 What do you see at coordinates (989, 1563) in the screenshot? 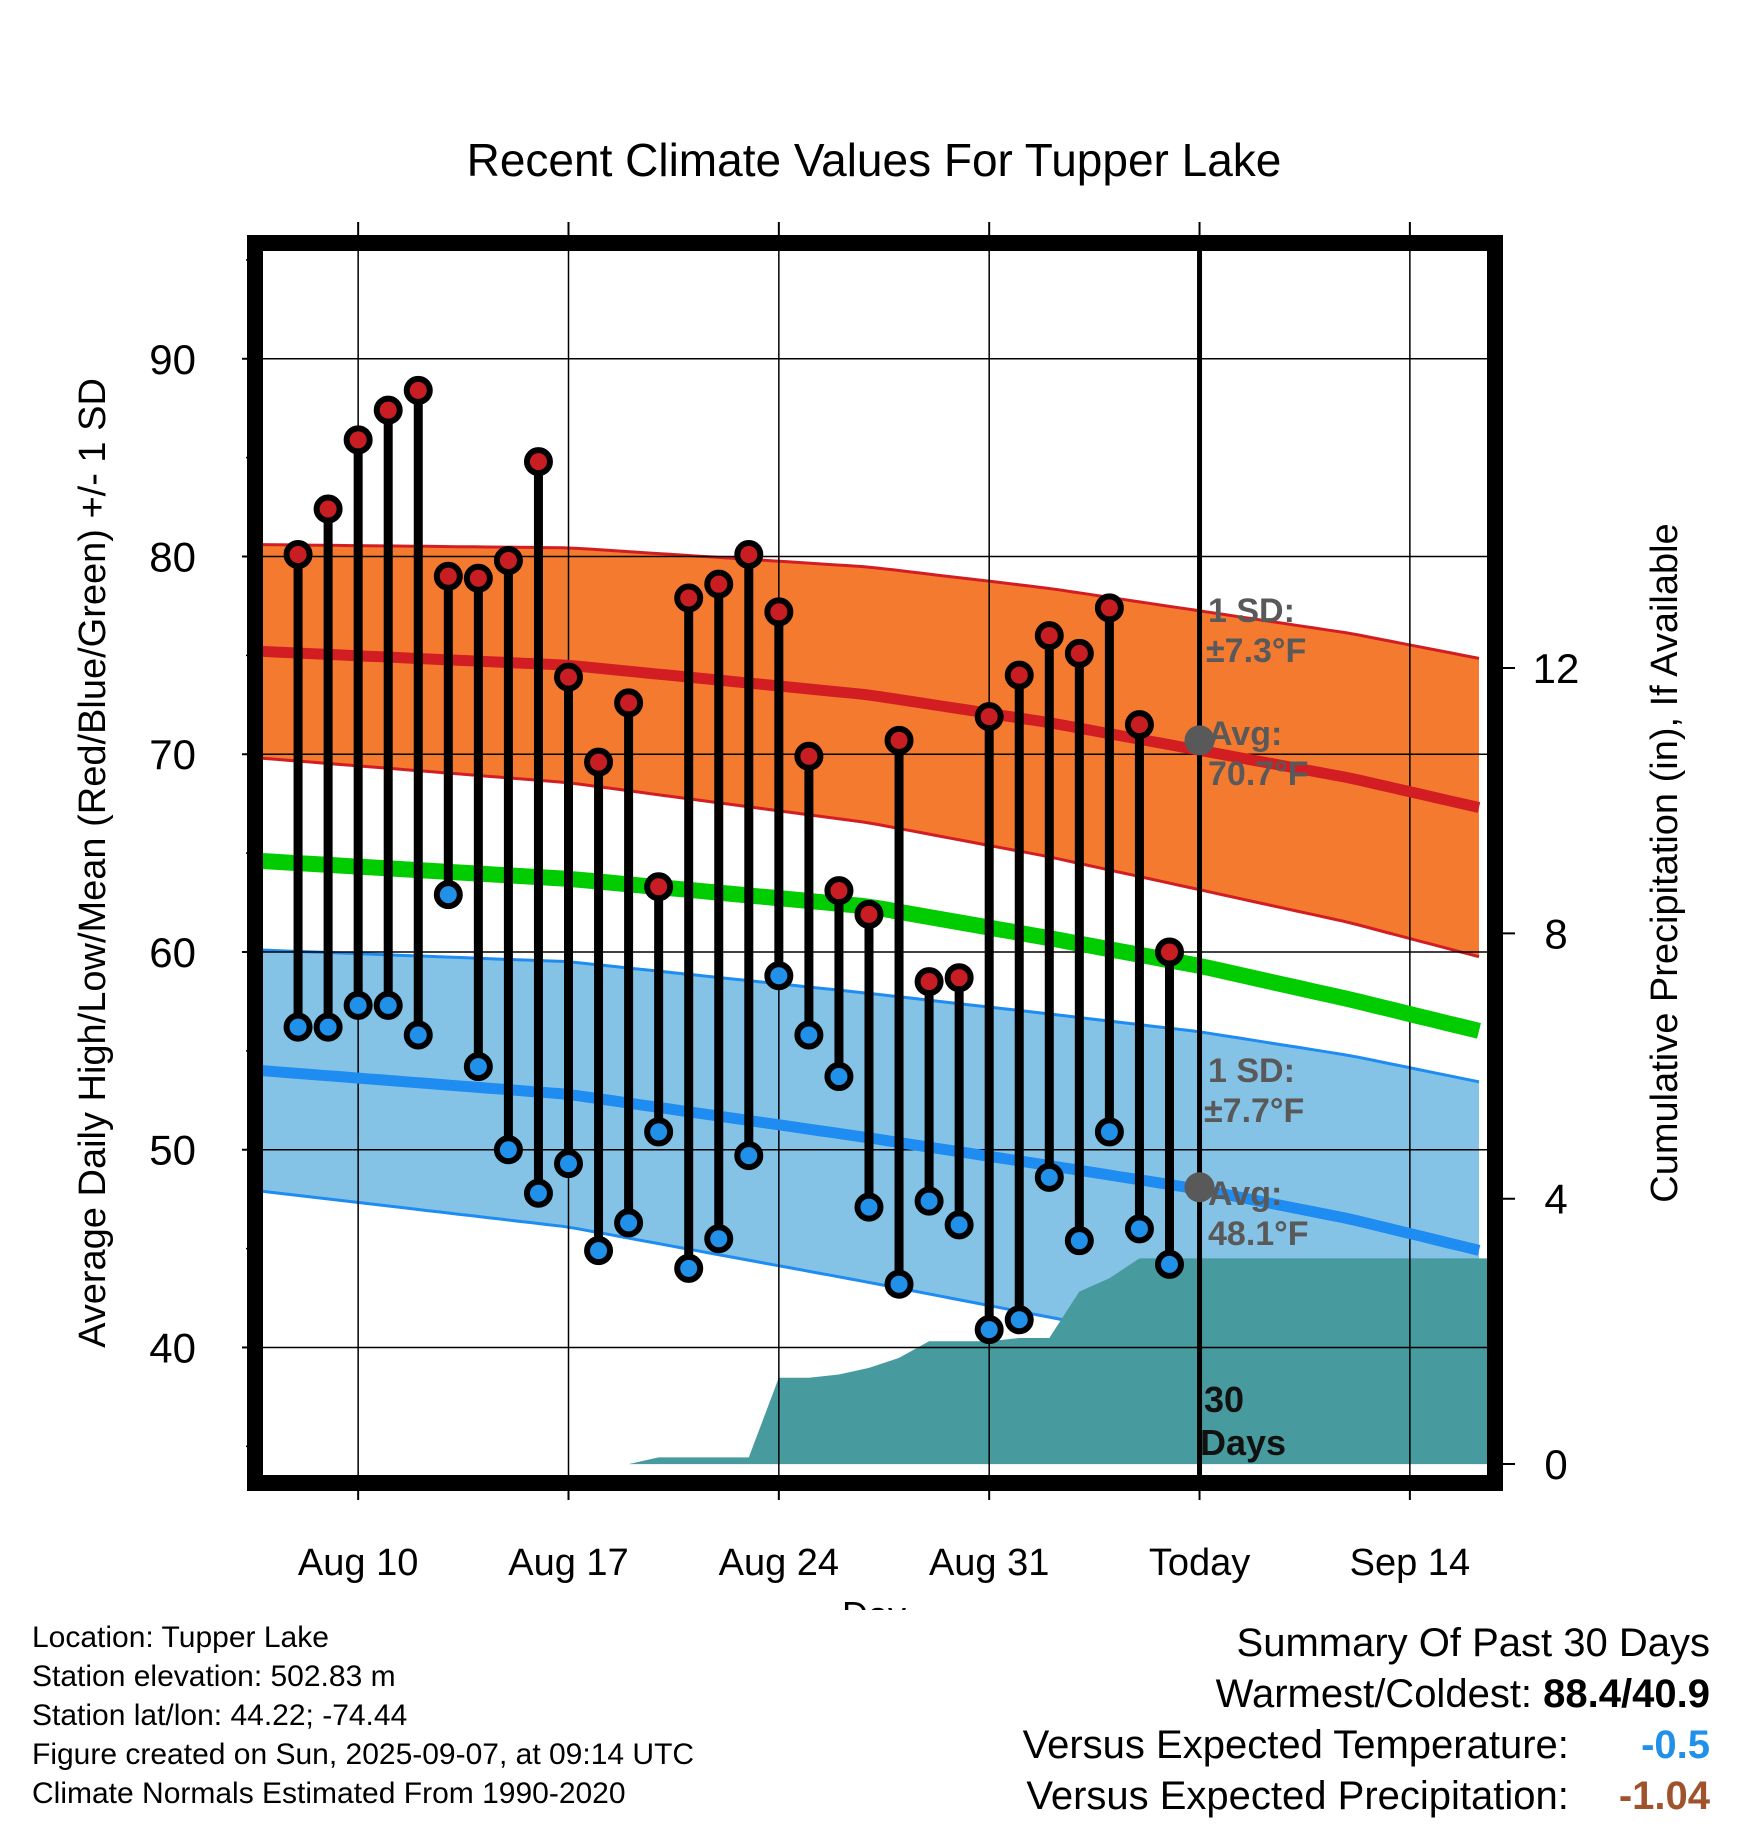
I see `x-tick-label-30: Aug 31` at bounding box center [989, 1563].